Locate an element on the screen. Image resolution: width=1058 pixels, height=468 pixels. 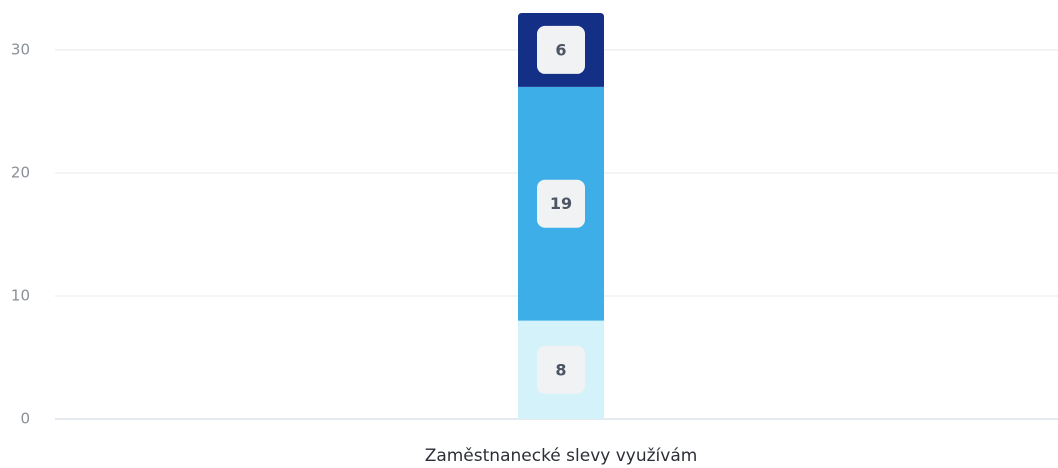
y-tick-label: 20 is located at coordinates (20, 172).